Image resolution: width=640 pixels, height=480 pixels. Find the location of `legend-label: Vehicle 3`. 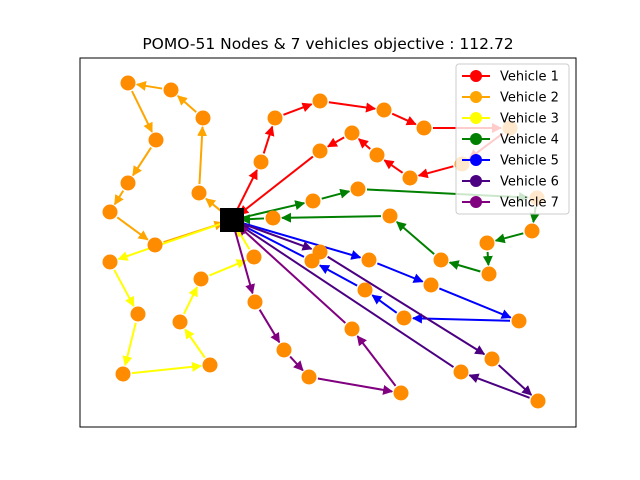

legend-label: Vehicle 3 is located at coordinates (529, 119).